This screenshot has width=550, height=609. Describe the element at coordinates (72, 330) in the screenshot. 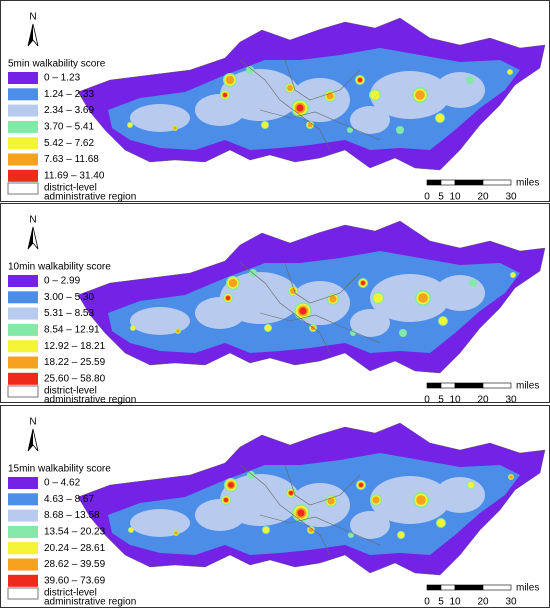

I see `legend-label: 8.54 – 12.91` at that location.